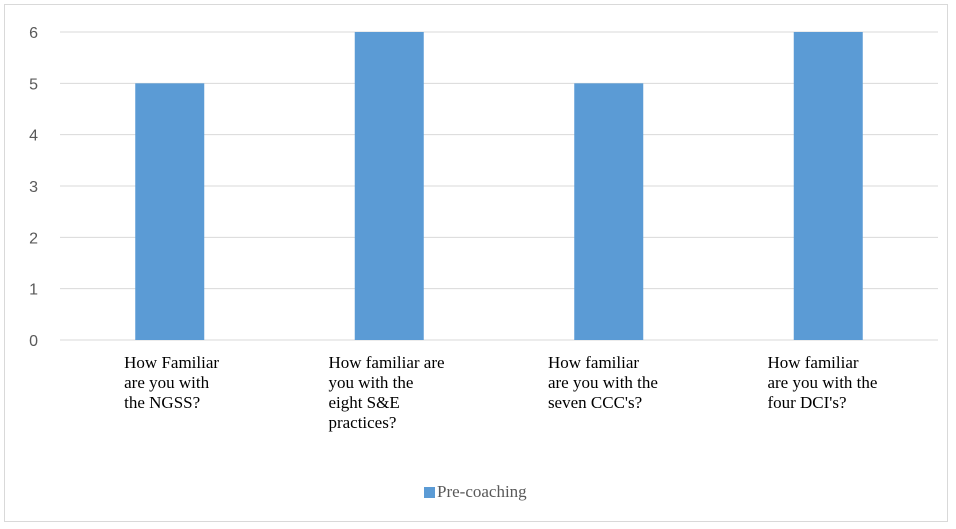 This screenshot has height=529, width=956. Describe the element at coordinates (33, 136) in the screenshot. I see `y-tick-label: 4` at that location.